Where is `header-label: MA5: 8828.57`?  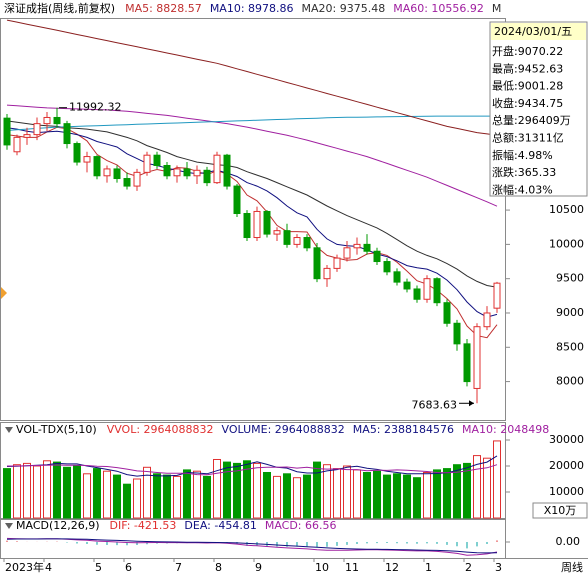 header-label: MA5: 8828.57 is located at coordinates (163, 8).